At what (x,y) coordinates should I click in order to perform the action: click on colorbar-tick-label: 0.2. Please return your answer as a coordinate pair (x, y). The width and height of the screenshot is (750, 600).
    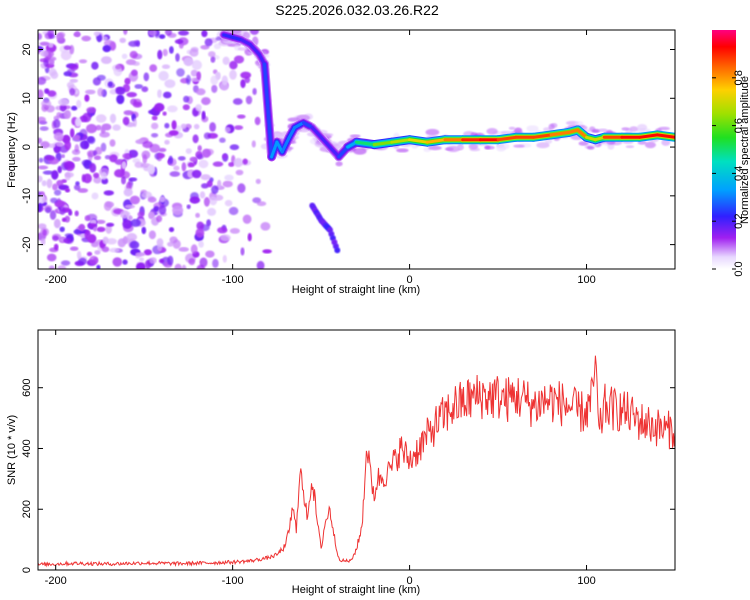
    Looking at the image, I should click on (739, 221).